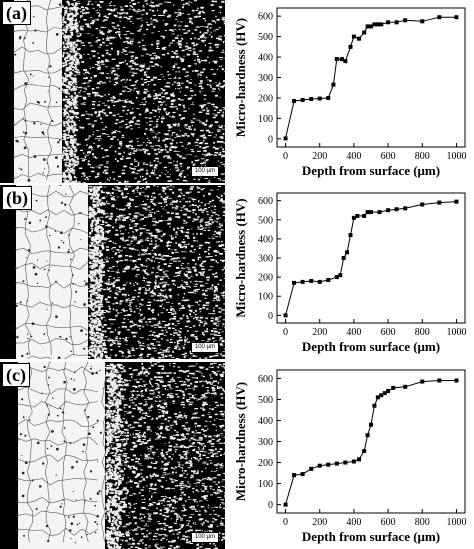  What do you see at coordinates (120, 272) in the screenshot?
I see `micrograph-b-texture` at bounding box center [120, 272].